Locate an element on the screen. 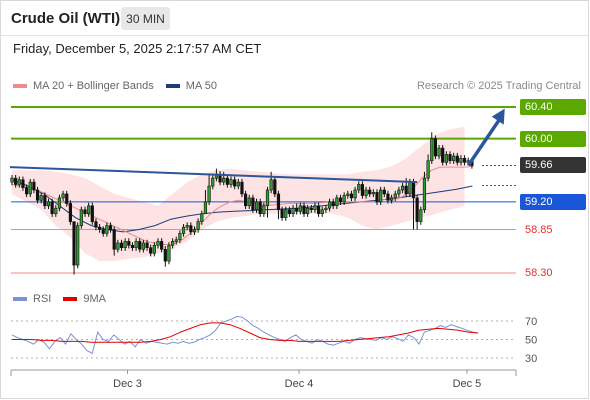  timeframe-badge: 30 MIN is located at coordinates (145, 18).